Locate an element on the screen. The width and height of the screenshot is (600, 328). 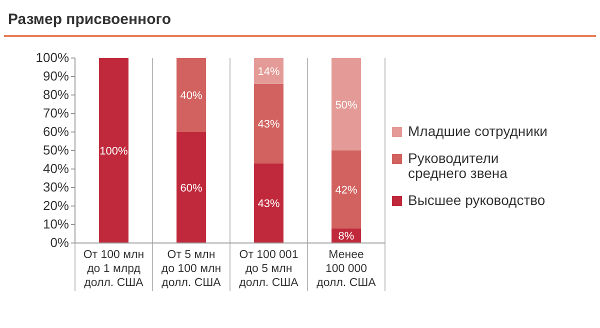
data-label: 40% is located at coordinates (191, 96).